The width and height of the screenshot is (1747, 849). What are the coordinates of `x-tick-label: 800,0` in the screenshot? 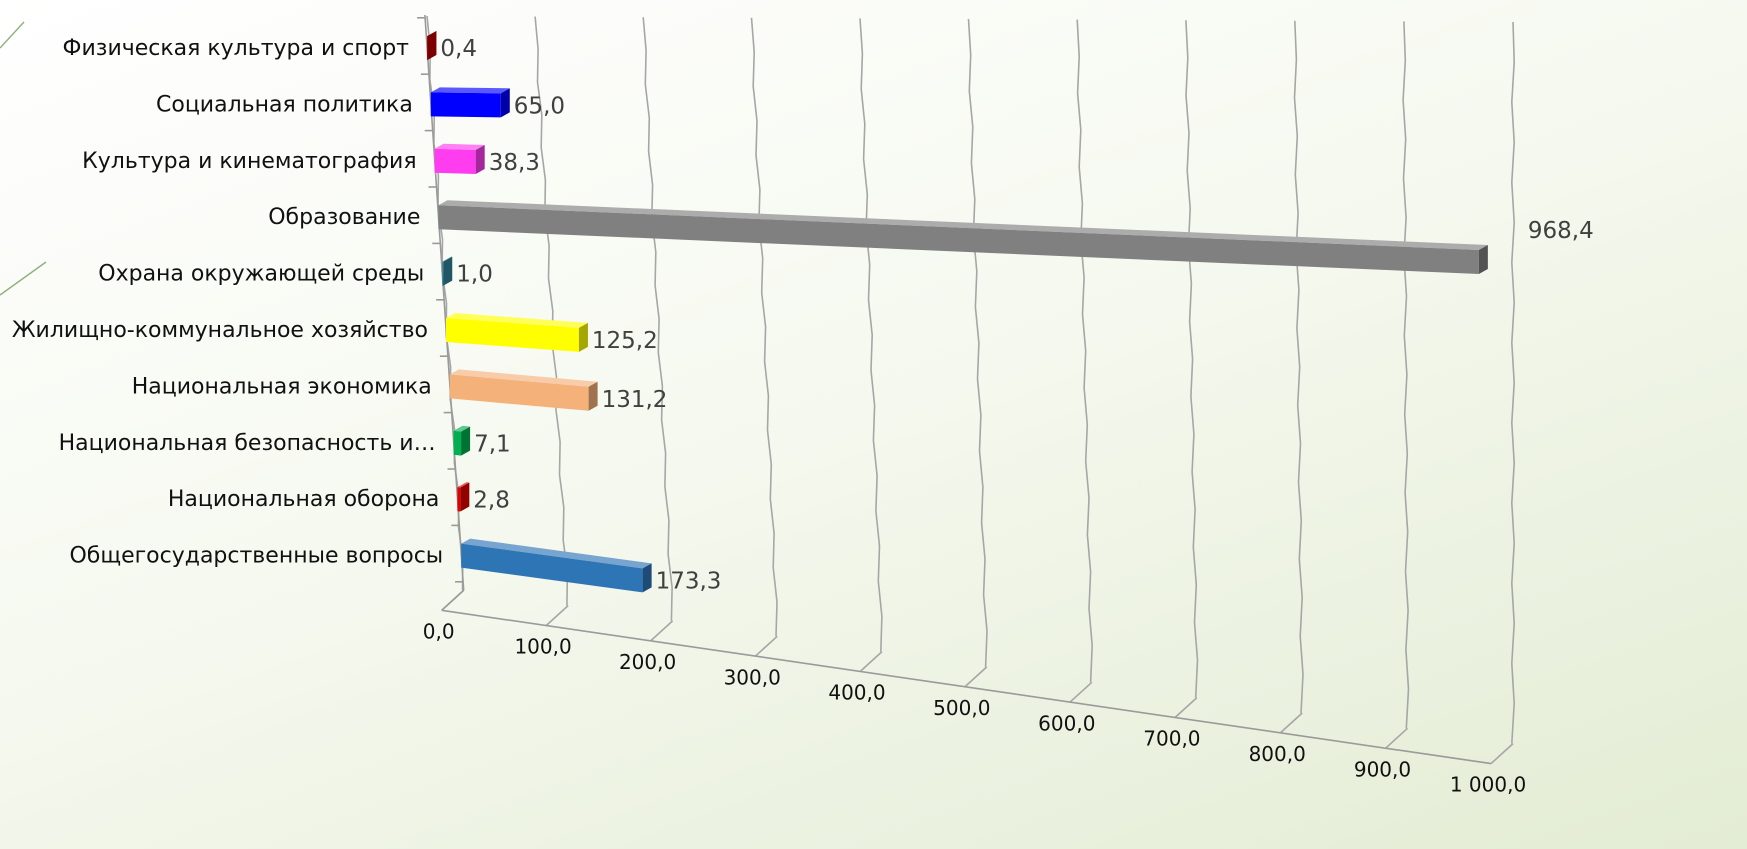 It's located at (1277, 754).